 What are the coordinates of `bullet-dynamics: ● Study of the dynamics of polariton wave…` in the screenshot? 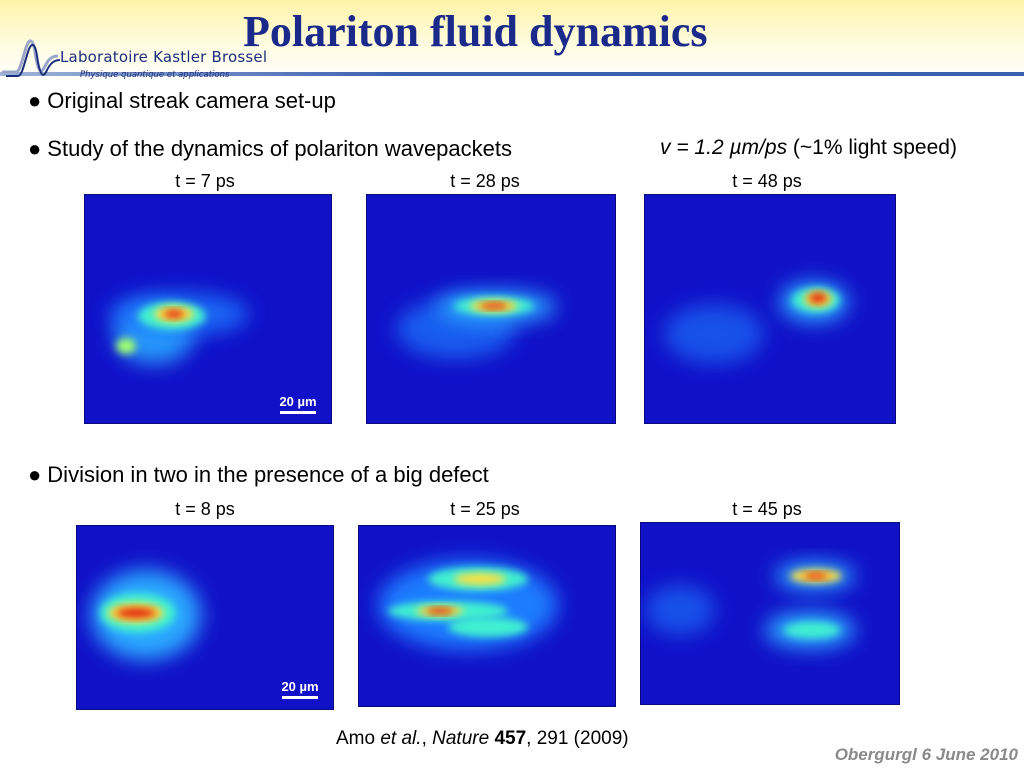 It's located at (270, 149).